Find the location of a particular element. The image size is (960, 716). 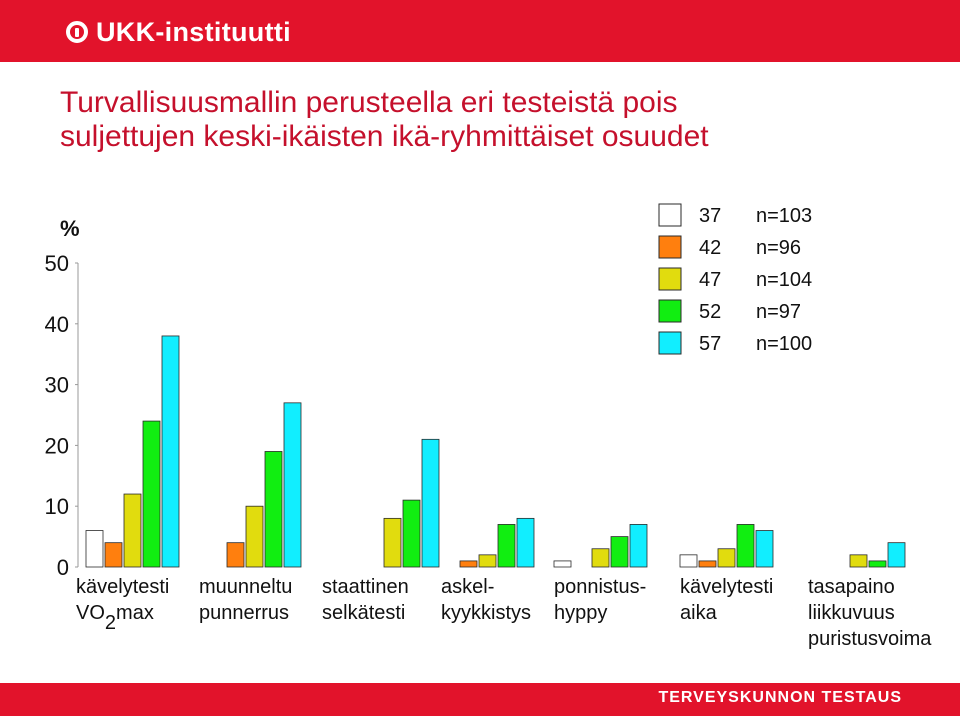

header-bar: UKK-instituutti is located at coordinates (480, 31).